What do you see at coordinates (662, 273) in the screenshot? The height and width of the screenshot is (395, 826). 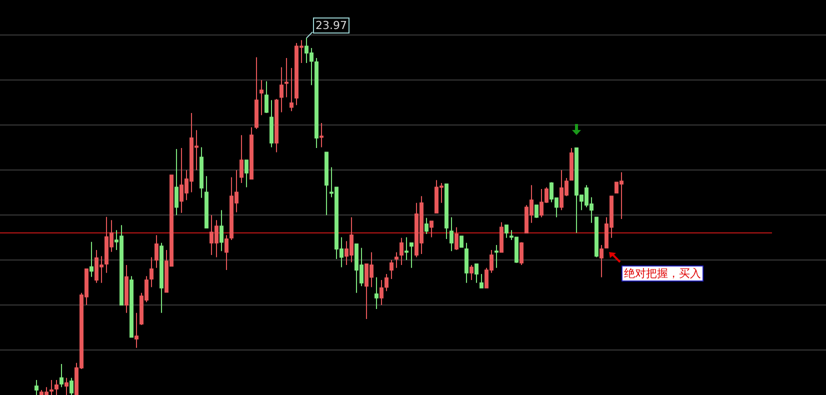 I see `annotation: 绝对把握，买入` at bounding box center [662, 273].